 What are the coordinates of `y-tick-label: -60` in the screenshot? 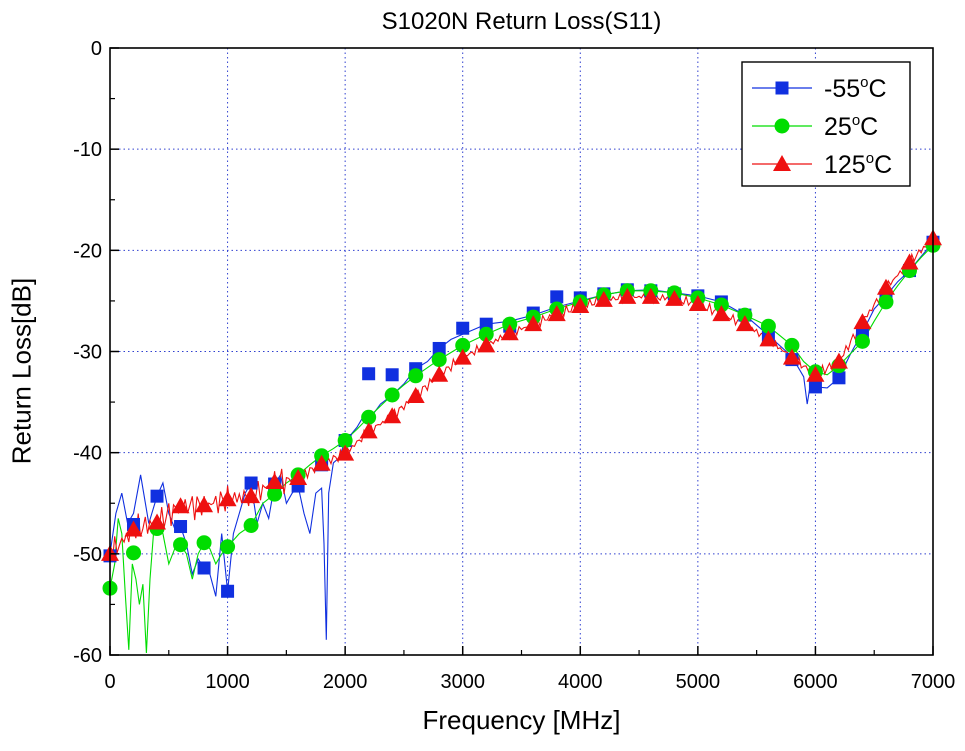 It's located at (87, 656).